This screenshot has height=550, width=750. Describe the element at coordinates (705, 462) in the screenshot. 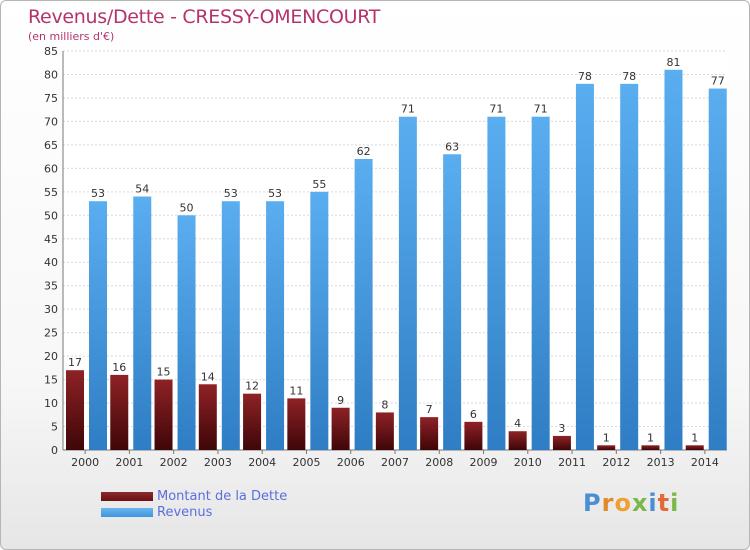

I see `x-tick-label: 2014` at that location.